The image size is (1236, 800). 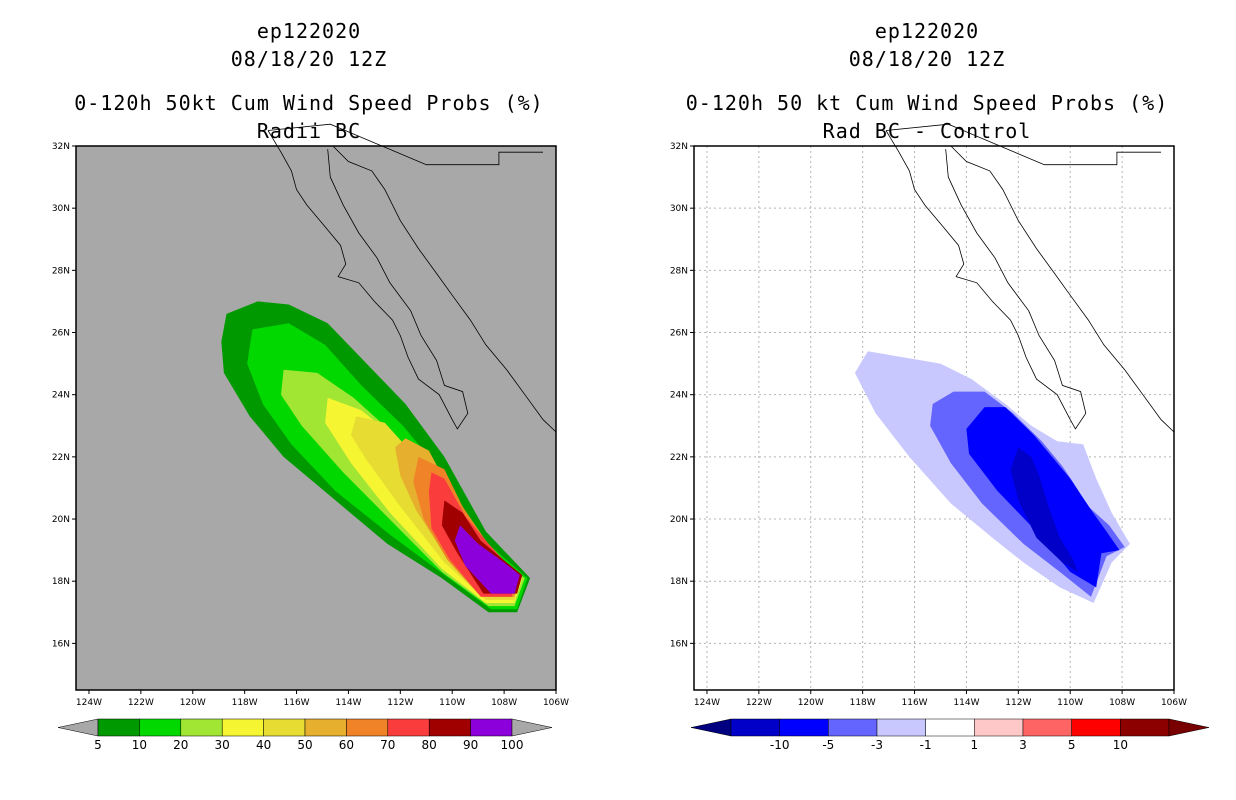 What do you see at coordinates (1023, 745) in the screenshot?
I see `colorbar-label: 3` at bounding box center [1023, 745].